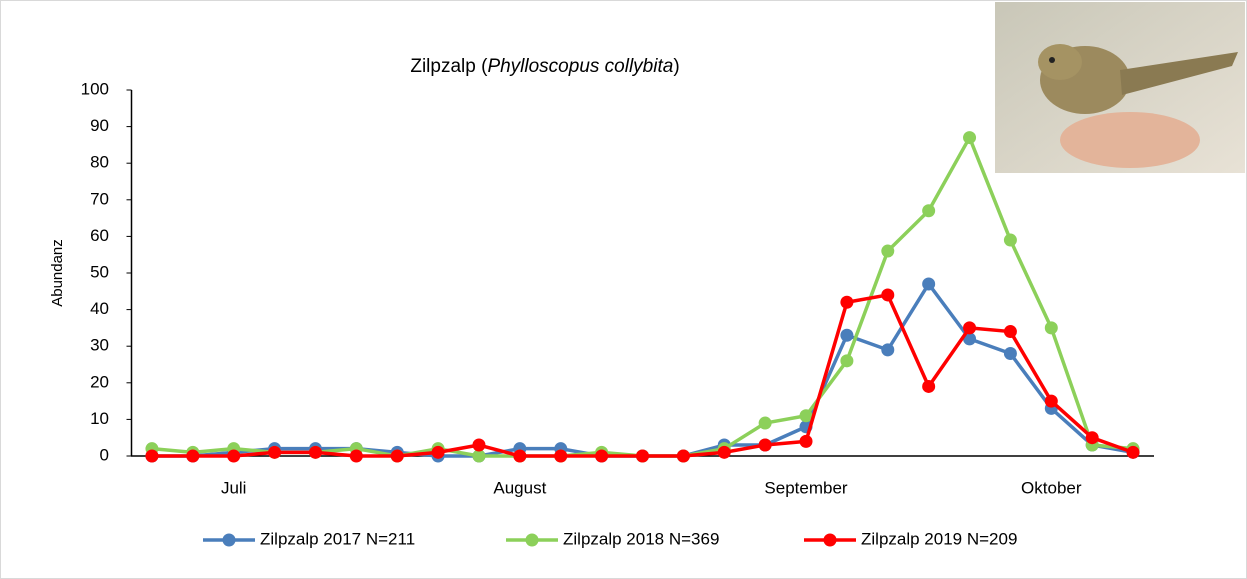 The image size is (1247, 579). I want to click on y-tick-label: 40, so click(99, 308).